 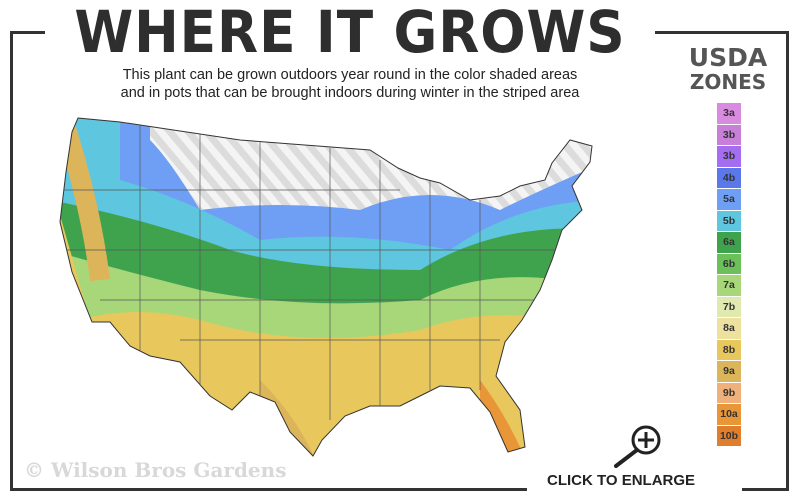 What do you see at coordinates (787, 261) in the screenshot?
I see `frame-right` at bounding box center [787, 261].